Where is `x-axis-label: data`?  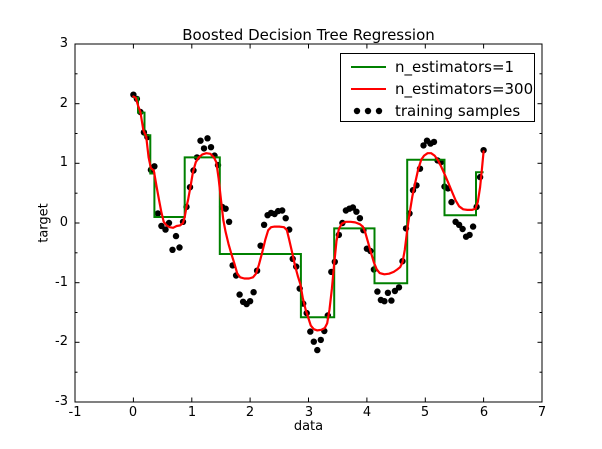 x-axis-label: data is located at coordinates (308, 426).